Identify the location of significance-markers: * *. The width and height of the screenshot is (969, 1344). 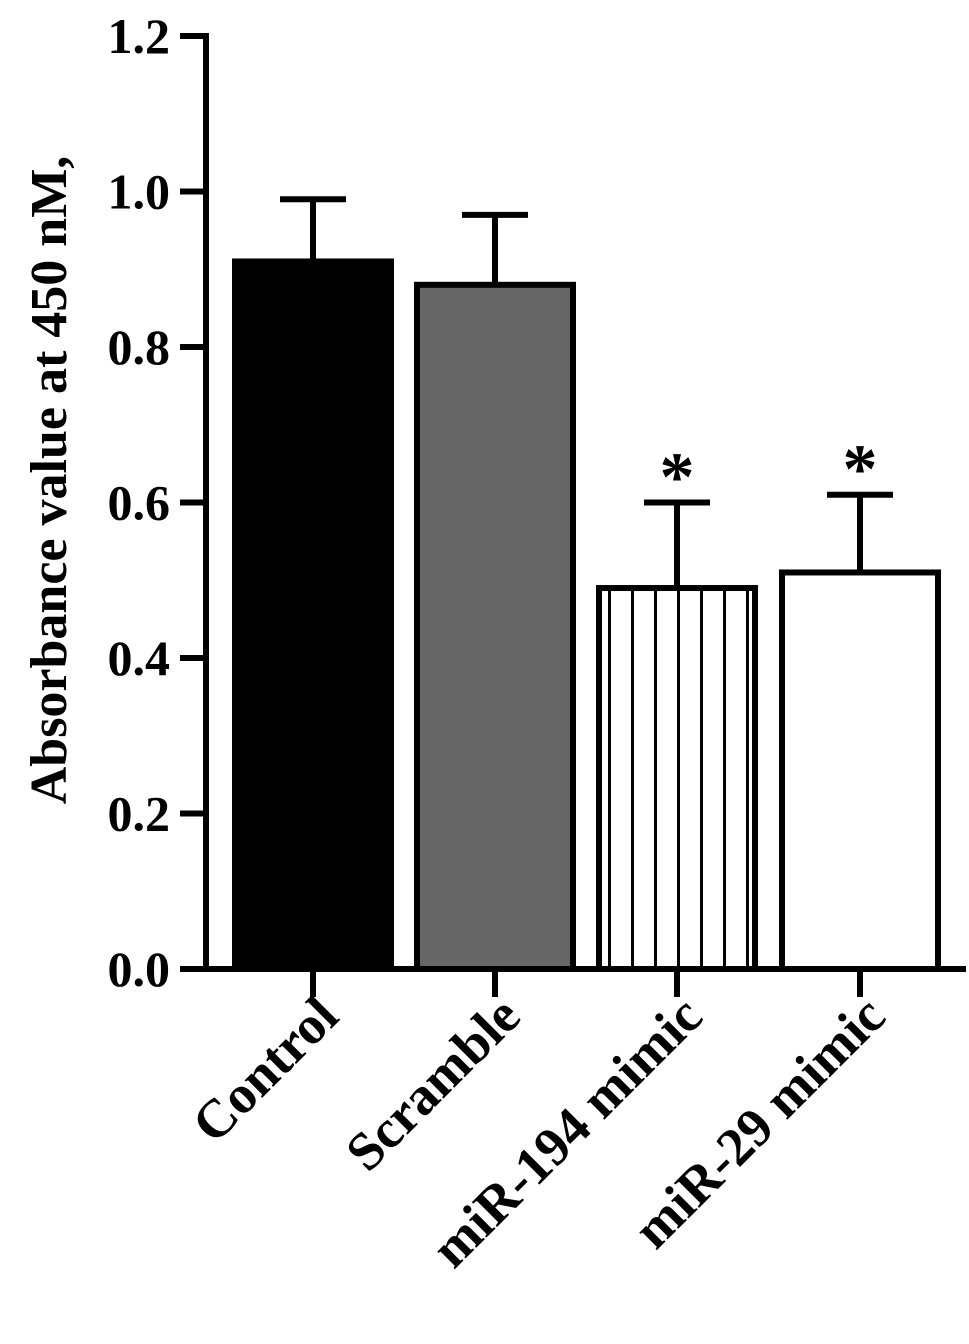
(769, 474).